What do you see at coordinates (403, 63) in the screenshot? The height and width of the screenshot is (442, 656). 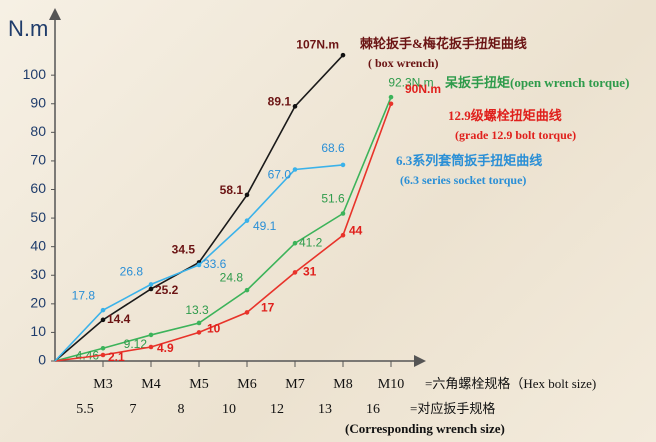 I see `legend-label-en: ( box wrench)` at bounding box center [403, 63].